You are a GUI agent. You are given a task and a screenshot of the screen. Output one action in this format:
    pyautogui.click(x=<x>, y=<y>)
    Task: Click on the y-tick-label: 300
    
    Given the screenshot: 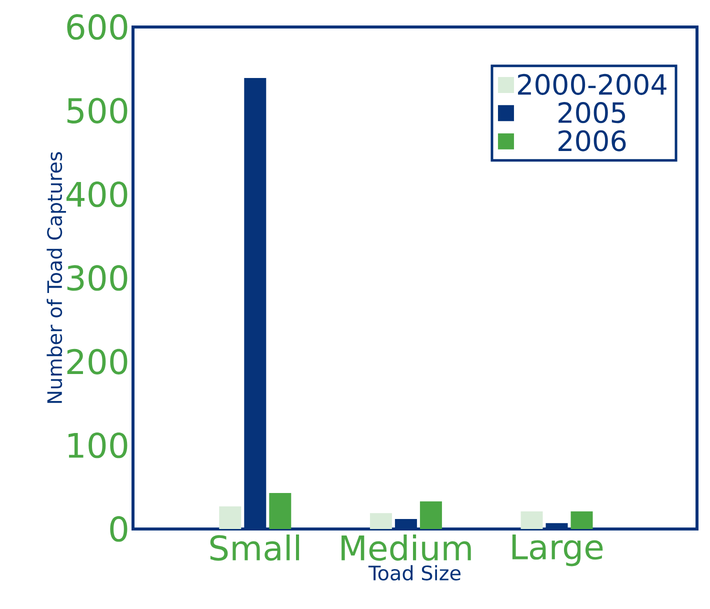 What is the action you would take?
    pyautogui.click(x=97, y=278)
    